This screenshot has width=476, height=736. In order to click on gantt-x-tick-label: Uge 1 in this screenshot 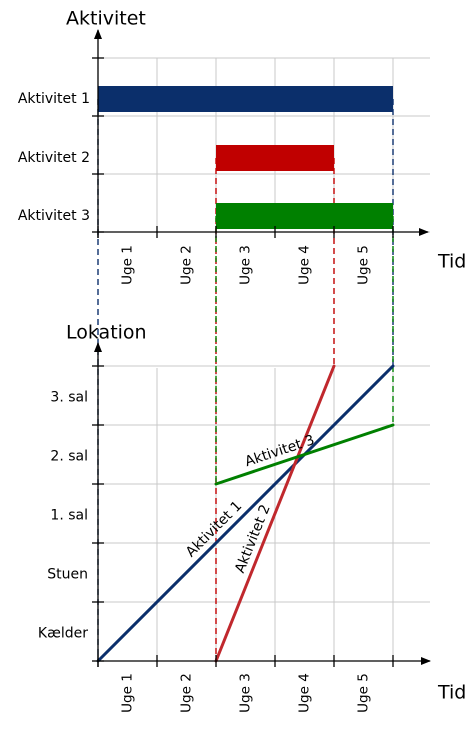, I will do `click(128, 265)`.